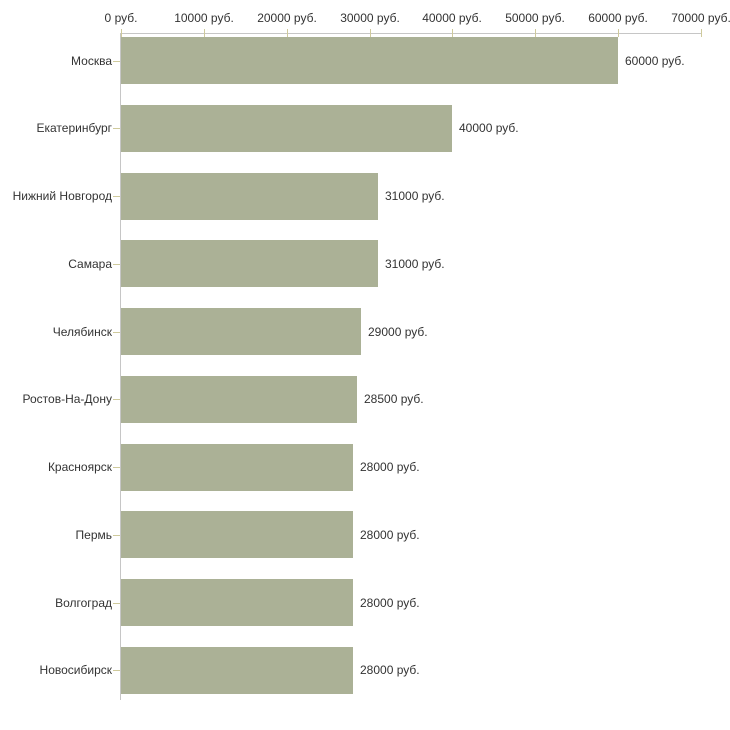 This screenshot has height=730, width=730. Describe the element at coordinates (204, 18) in the screenshot. I see `x-axis-tick-label: 10000 руб.` at that location.